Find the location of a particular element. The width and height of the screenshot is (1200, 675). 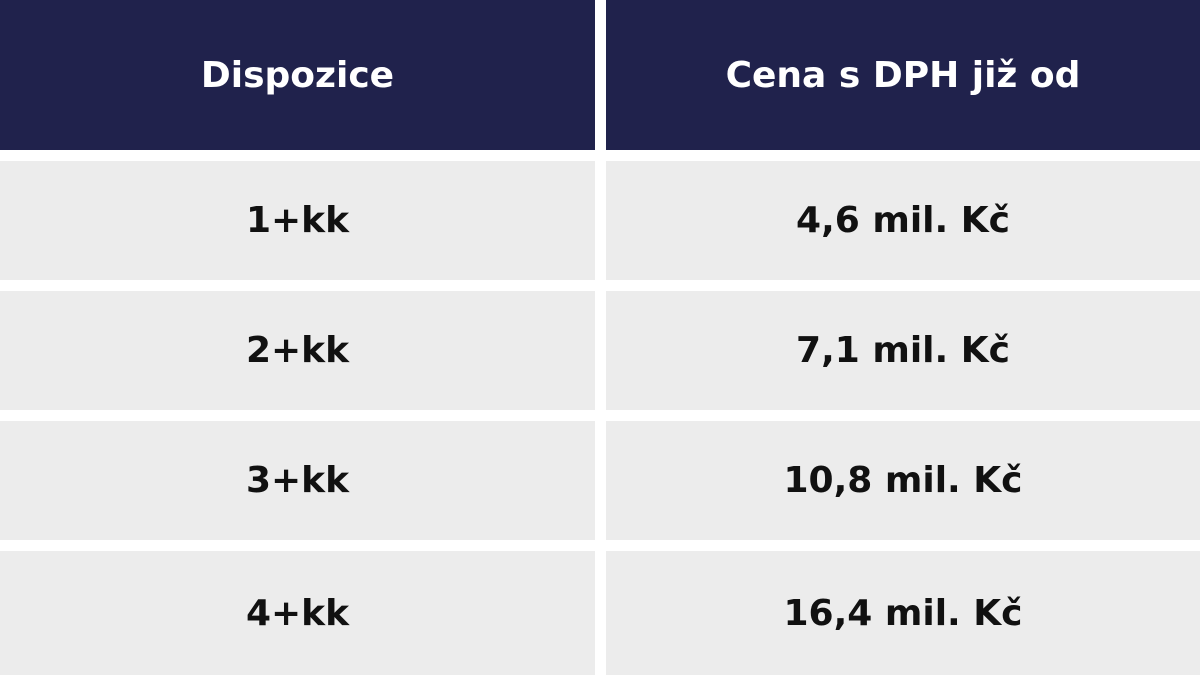

body-cell: 10,8 mil. Kč is located at coordinates (903, 480).